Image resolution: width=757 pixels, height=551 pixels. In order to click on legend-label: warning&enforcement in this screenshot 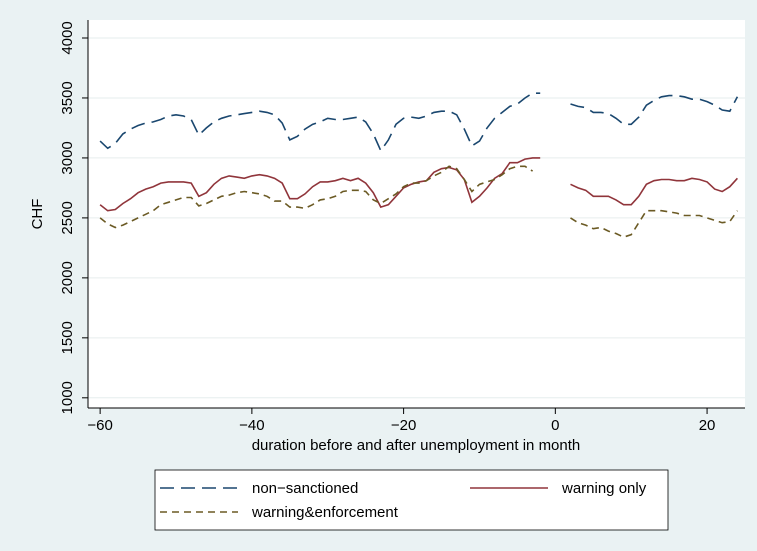, I will do `click(325, 512)`.